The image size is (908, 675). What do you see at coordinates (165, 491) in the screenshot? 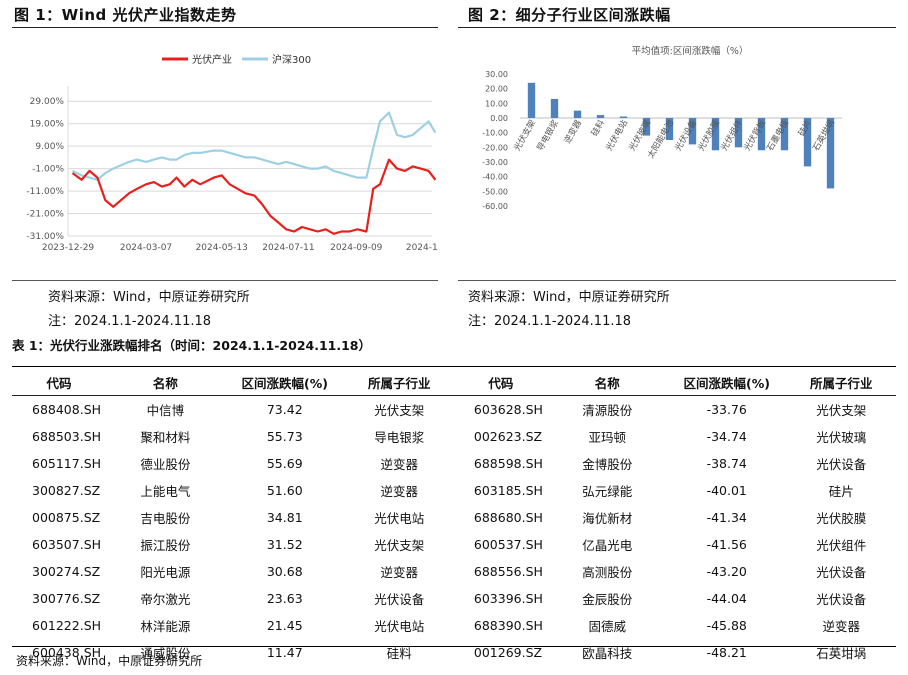
I see `table-cell: 上能电气` at bounding box center [165, 491].